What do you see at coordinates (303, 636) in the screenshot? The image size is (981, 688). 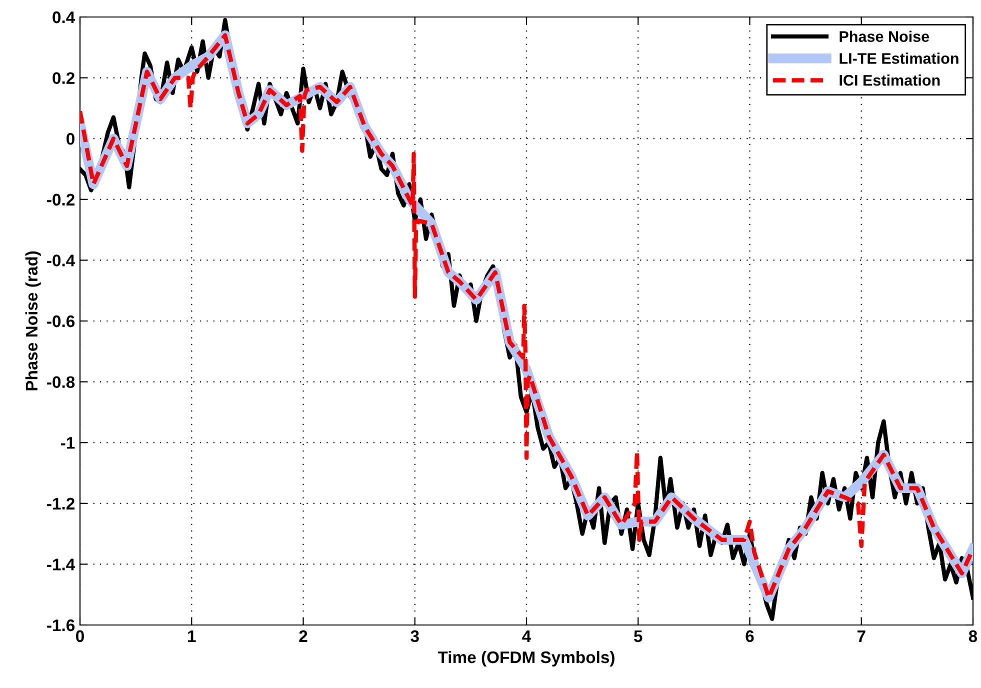 I see `x-tick-label: 2` at bounding box center [303, 636].